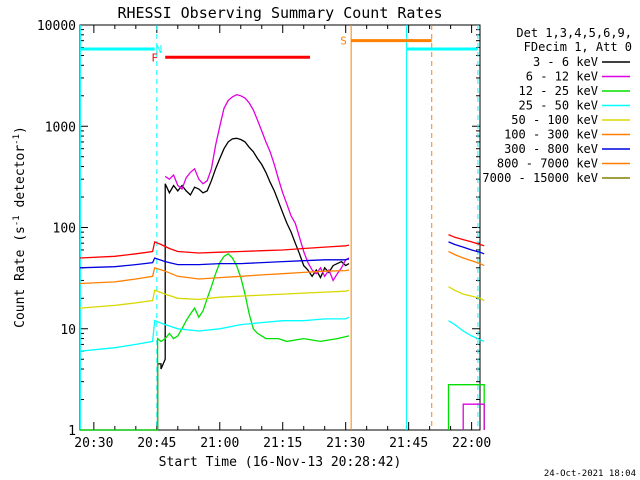  What do you see at coordinates (17, 220) in the screenshot?
I see `y-axis-label-sup1: -1` at bounding box center [17, 220].